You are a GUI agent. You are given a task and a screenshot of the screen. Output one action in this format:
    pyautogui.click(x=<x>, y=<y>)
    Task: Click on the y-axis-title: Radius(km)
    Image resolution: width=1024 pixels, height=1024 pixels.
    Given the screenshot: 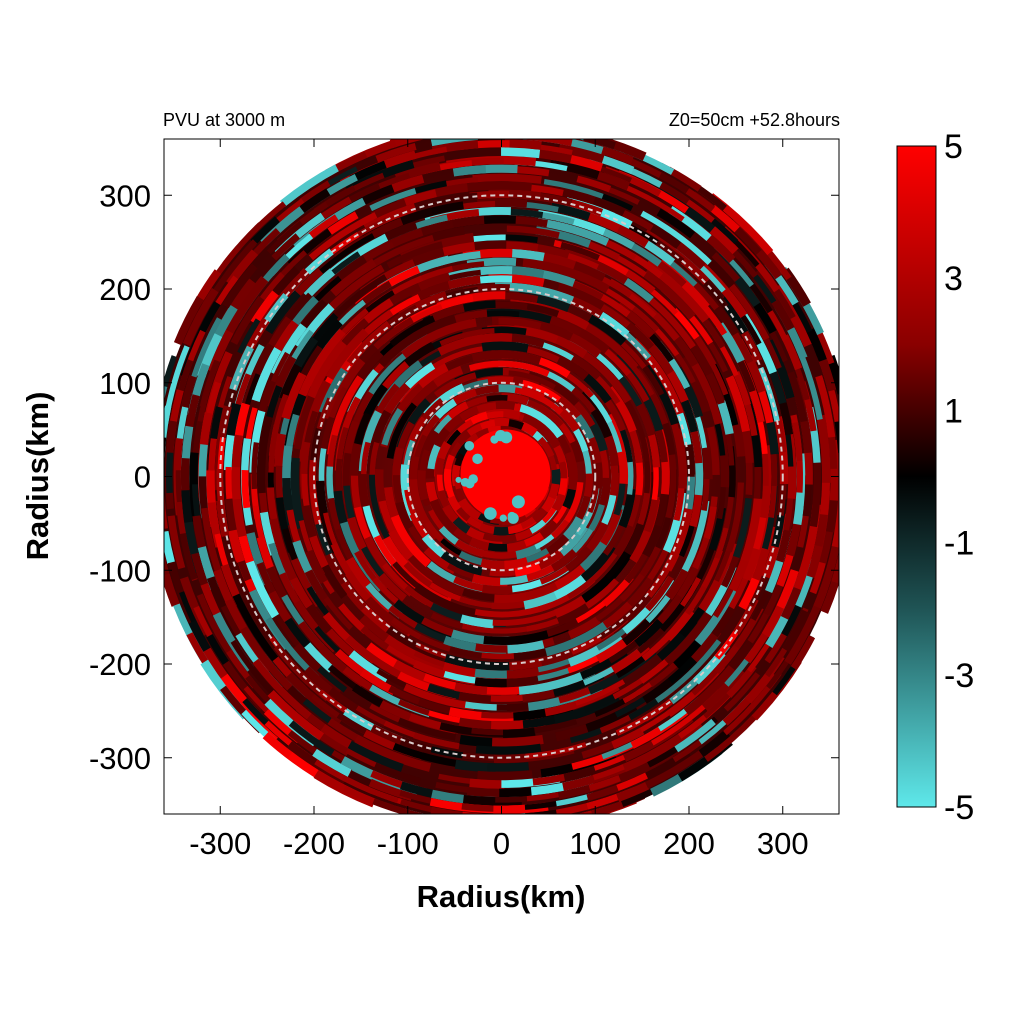 What is the action you would take?
    pyautogui.click(x=37, y=476)
    